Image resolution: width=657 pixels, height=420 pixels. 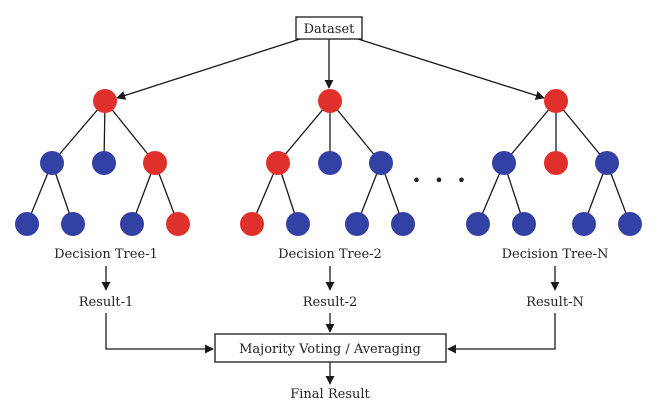 What do you see at coordinates (555, 302) in the screenshot?
I see `result-n-label: Result-N` at bounding box center [555, 302].